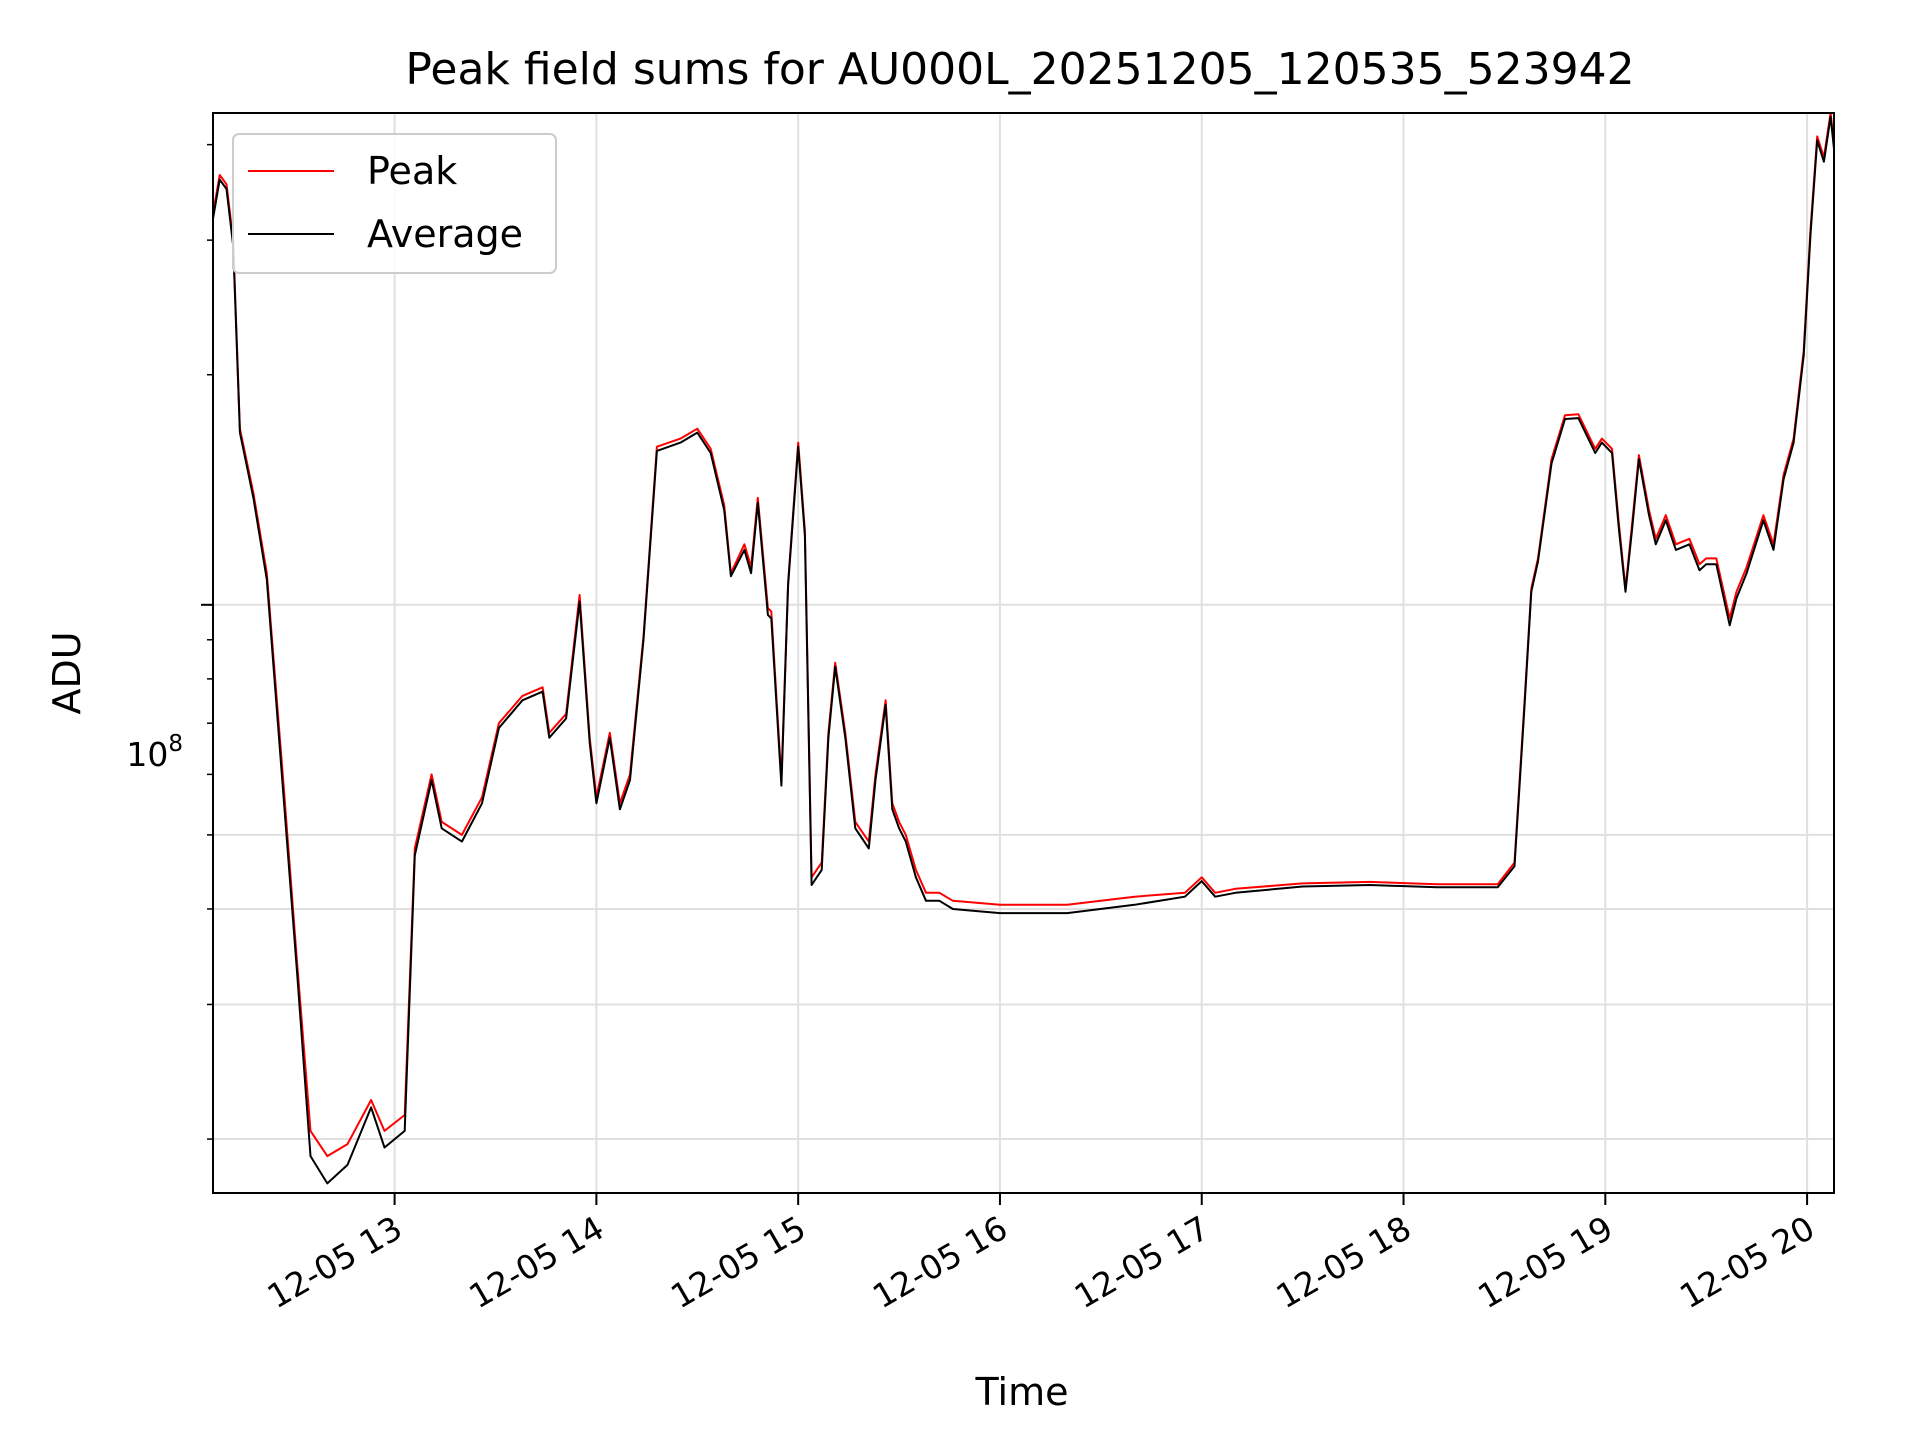 The height and width of the screenshot is (1440, 1920). Describe the element at coordinates (445, 234) in the screenshot. I see `legend-label-average: Average` at that location.